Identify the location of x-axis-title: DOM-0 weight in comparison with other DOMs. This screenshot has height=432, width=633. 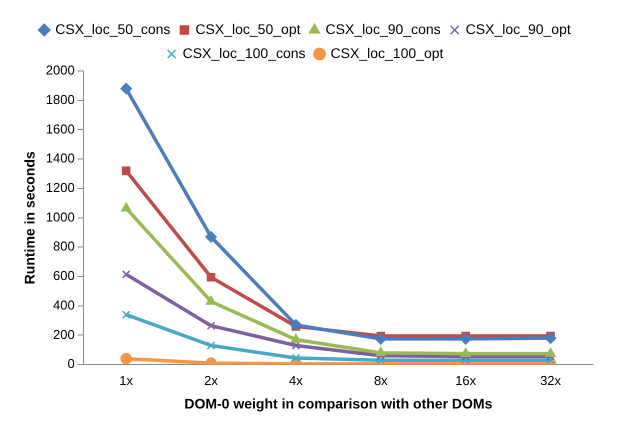
(338, 403).